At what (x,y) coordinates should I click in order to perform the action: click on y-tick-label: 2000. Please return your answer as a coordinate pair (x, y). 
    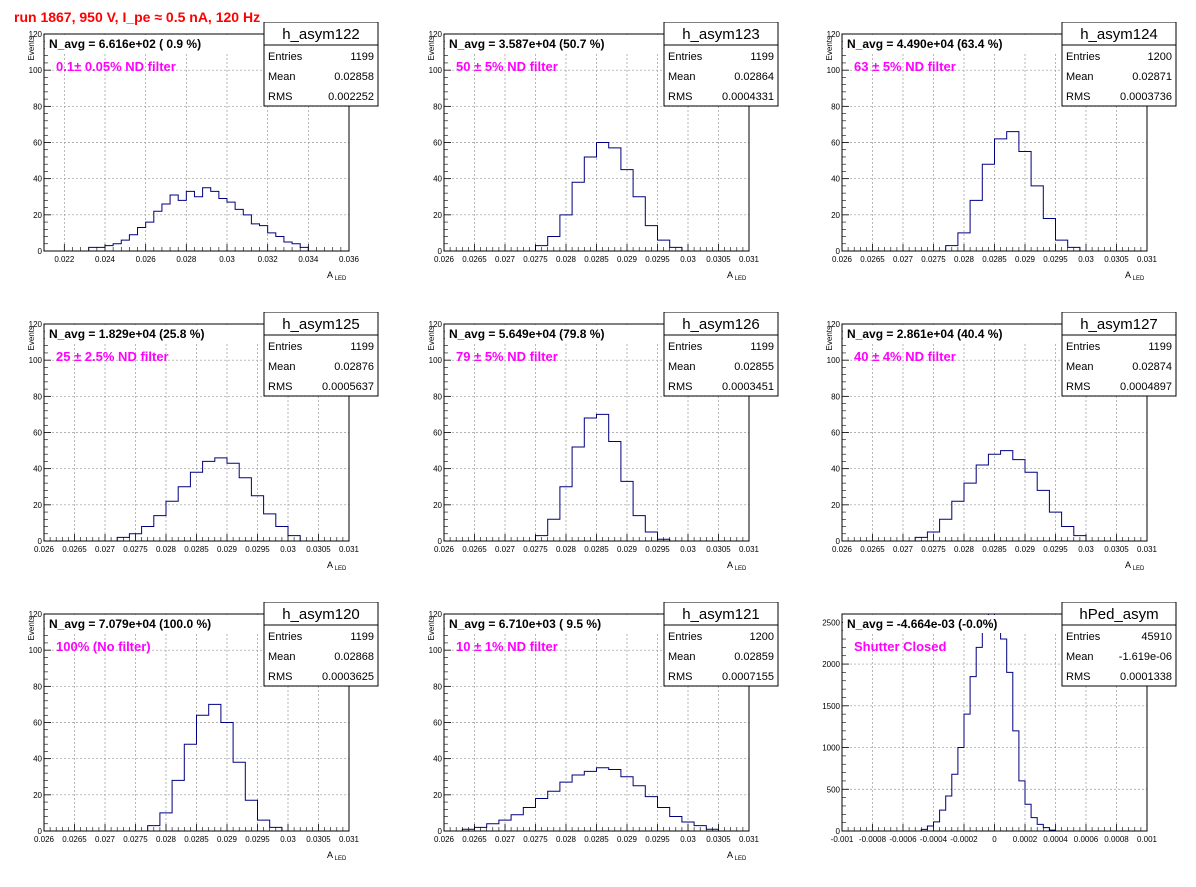
    Looking at the image, I should click on (831, 664).